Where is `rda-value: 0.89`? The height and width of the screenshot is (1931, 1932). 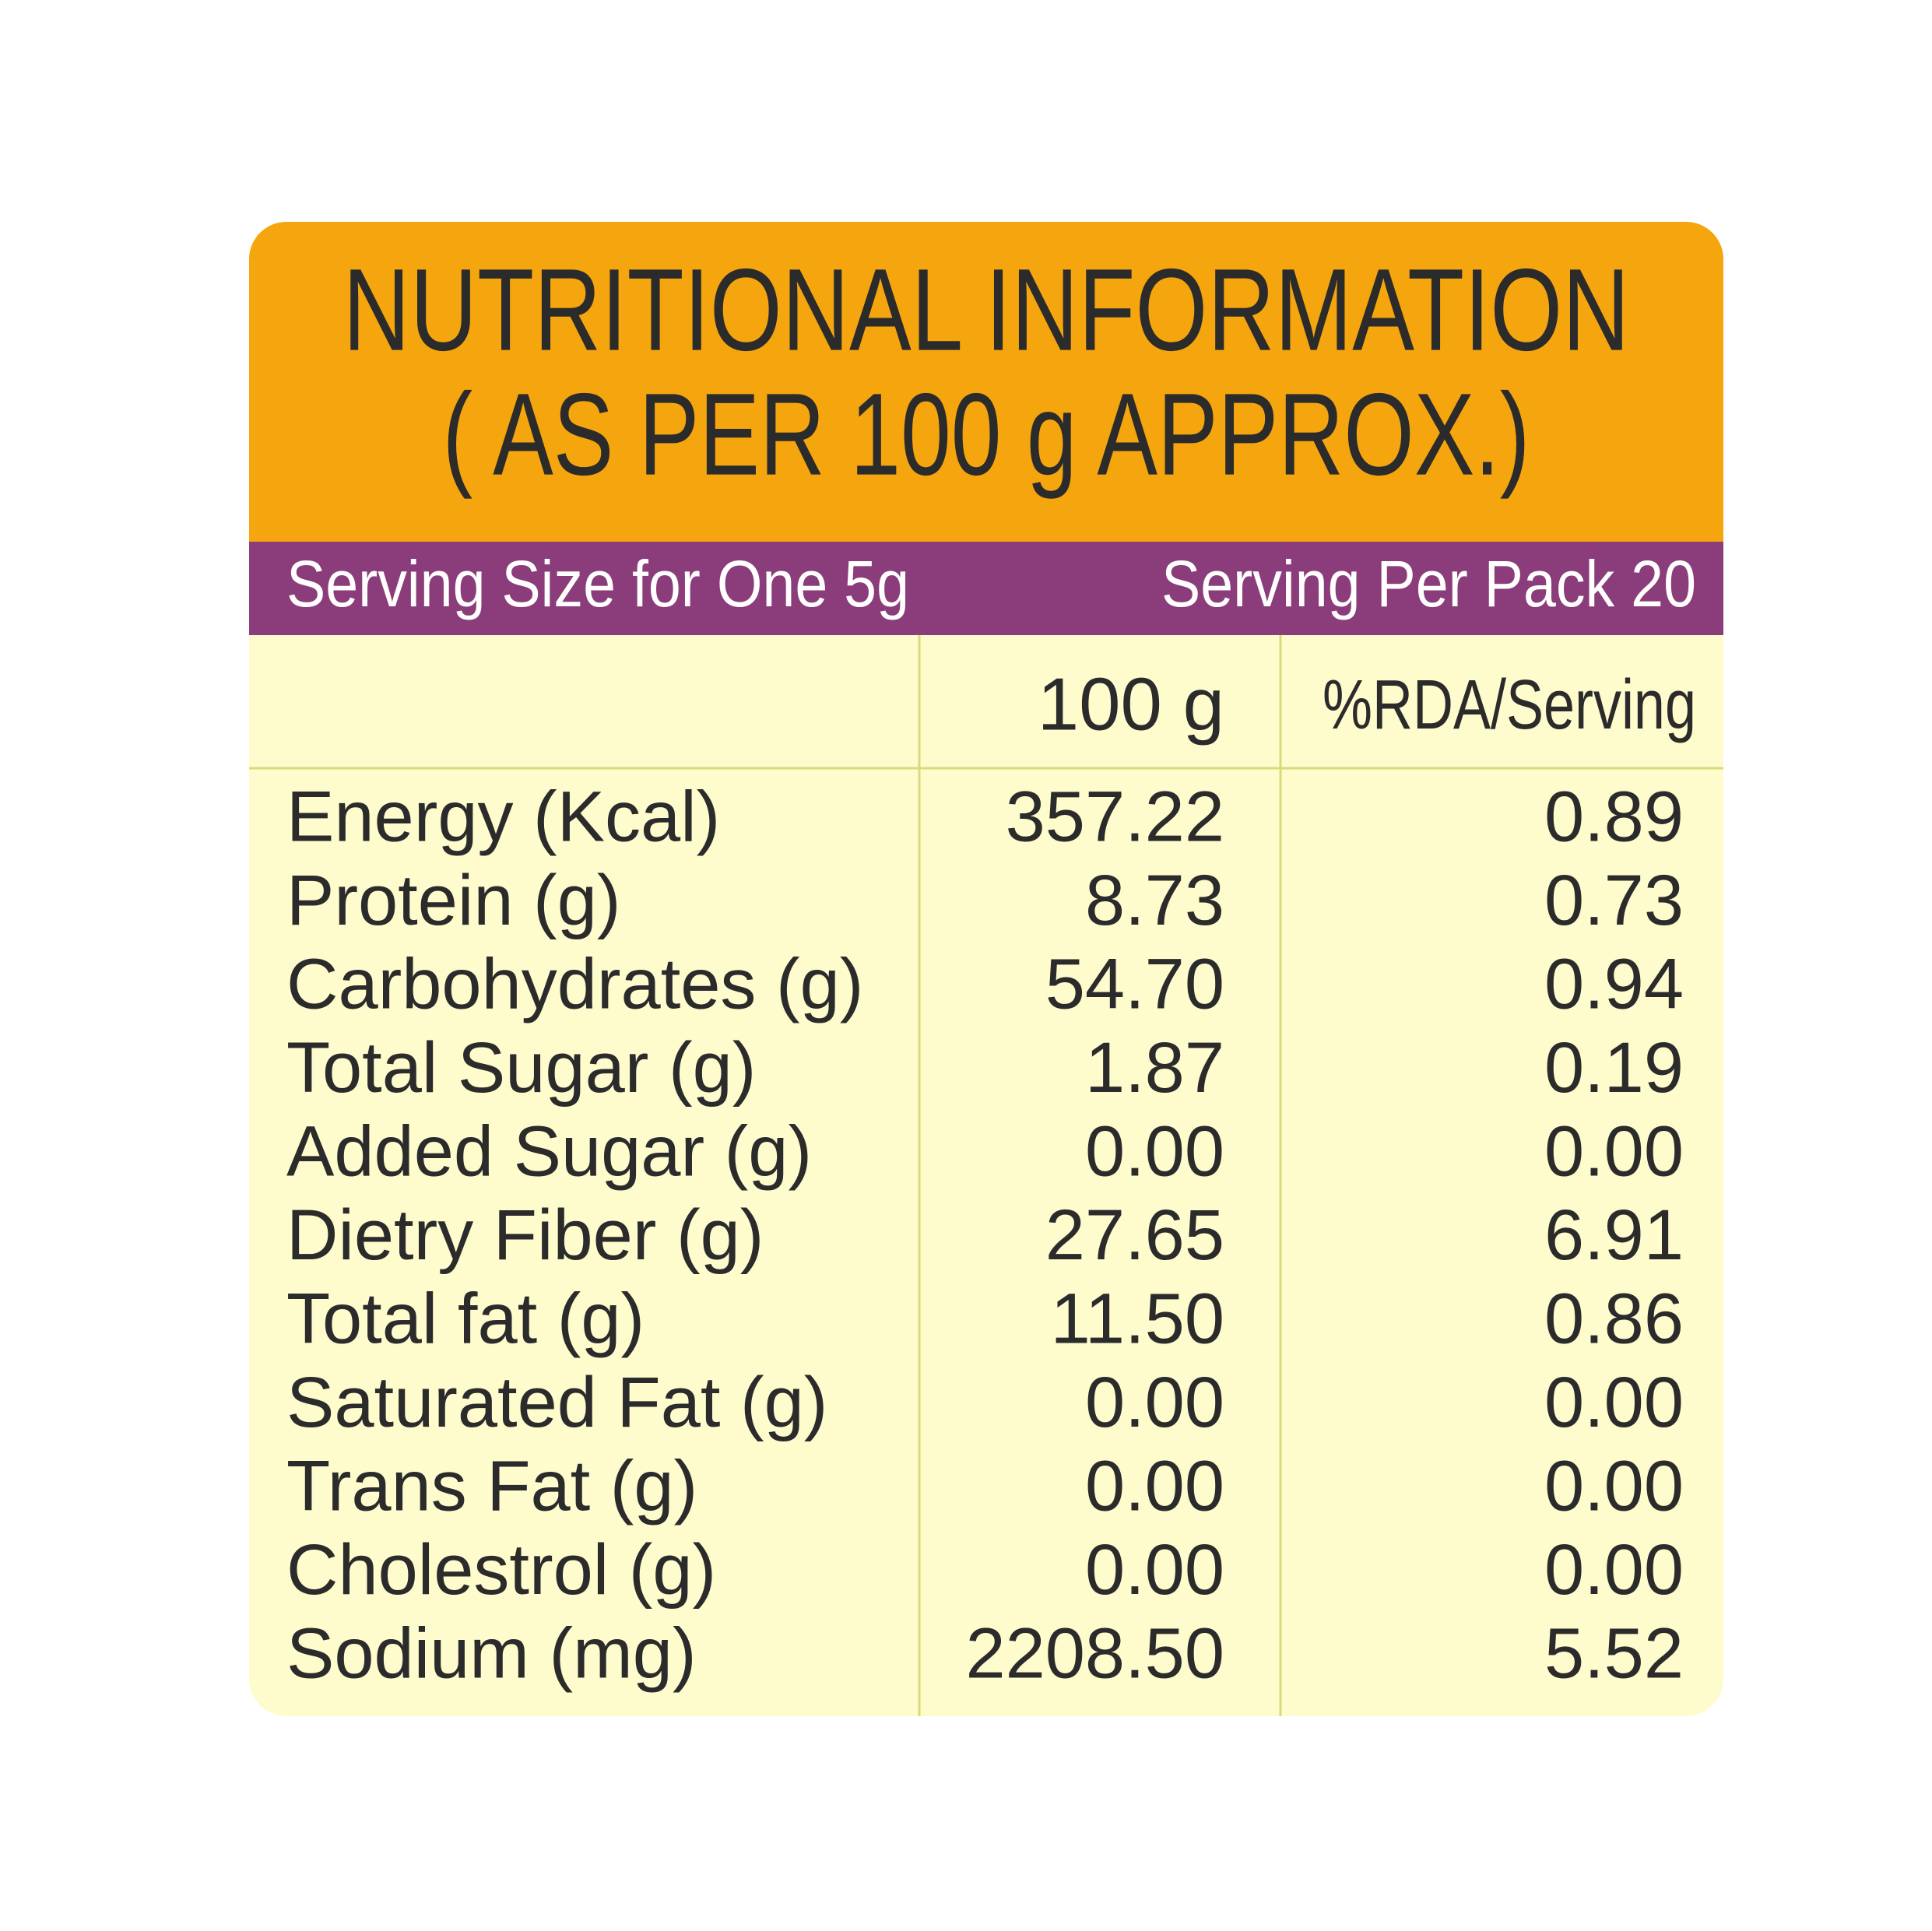 rda-value: 0.89 is located at coordinates (1614, 816).